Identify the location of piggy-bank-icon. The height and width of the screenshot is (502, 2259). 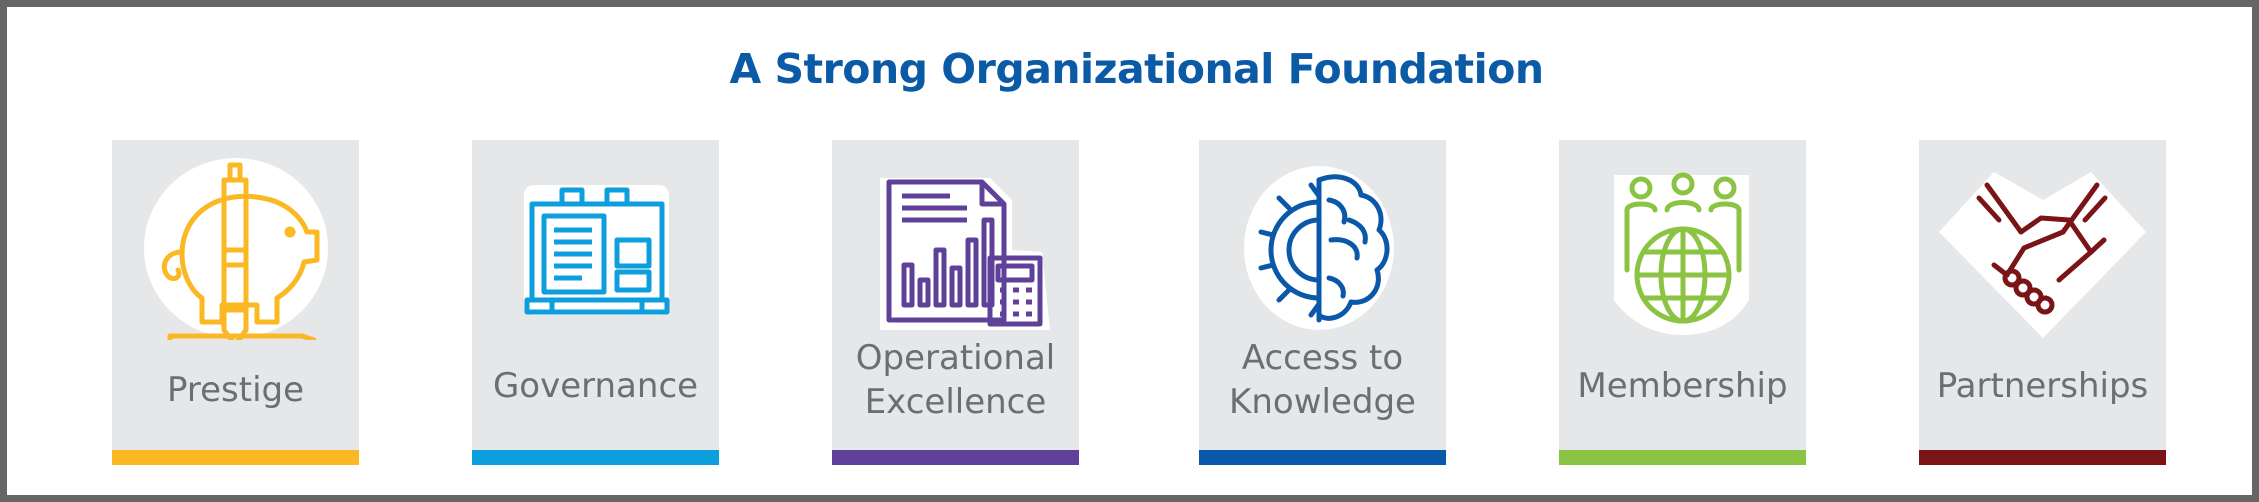
(236, 249).